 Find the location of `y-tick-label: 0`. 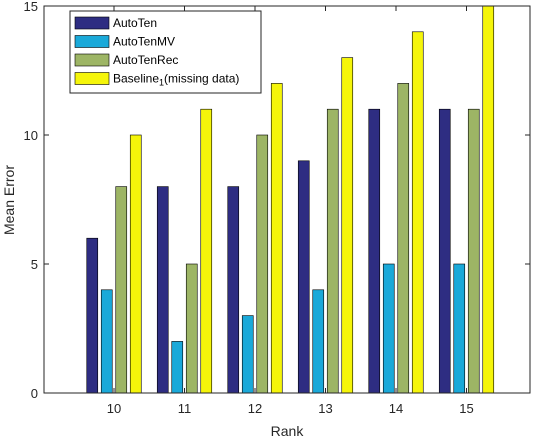

y-tick-label: 0 is located at coordinates (34, 393).